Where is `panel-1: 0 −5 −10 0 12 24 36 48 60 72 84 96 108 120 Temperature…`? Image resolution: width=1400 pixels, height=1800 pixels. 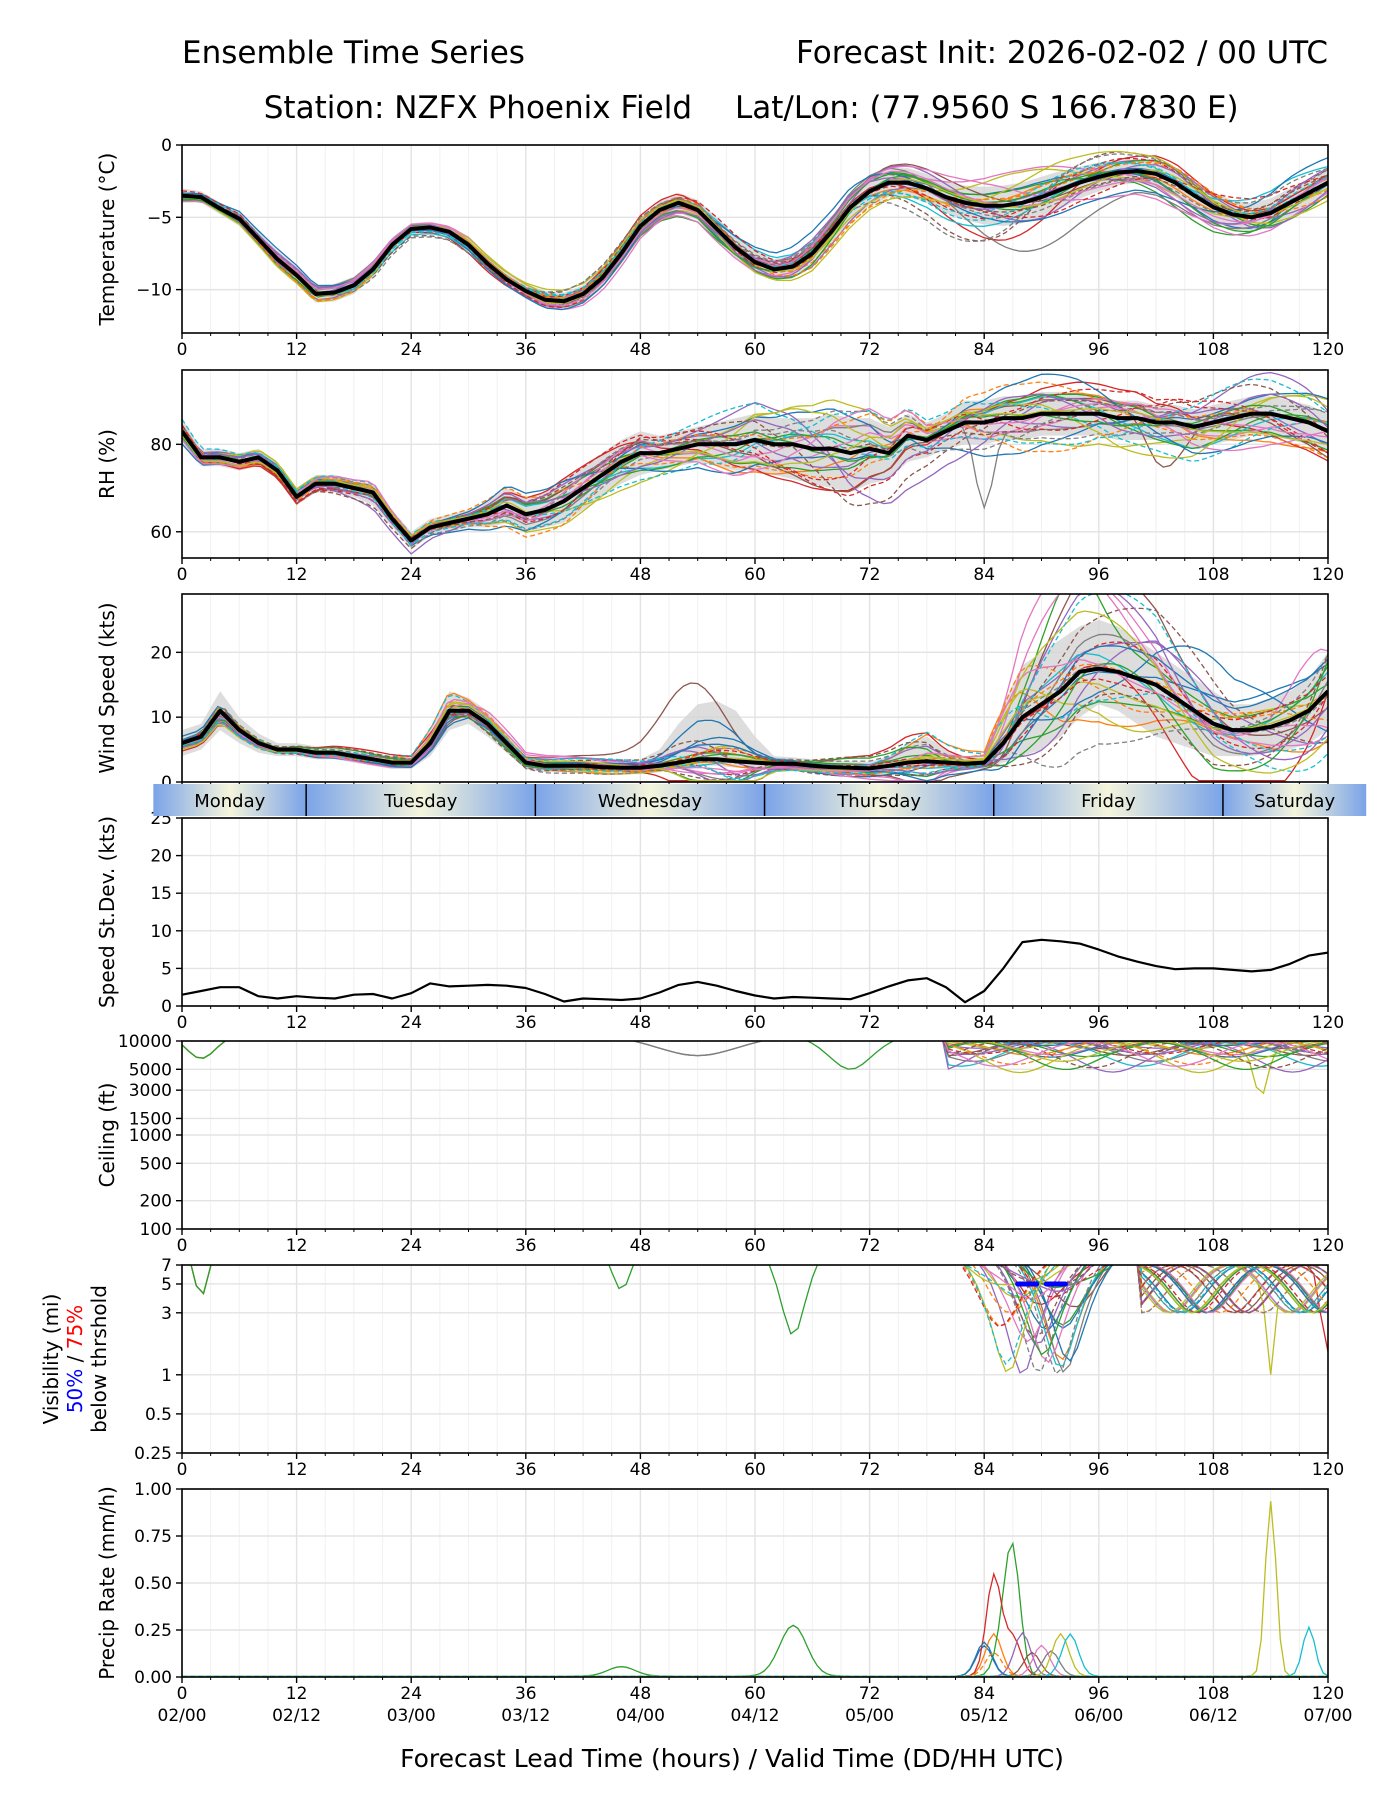 panel-1: 0 −5 −10 0 12 24 36 48 60 72 84 96 108 120 Temperature… is located at coordinates (719, 248).